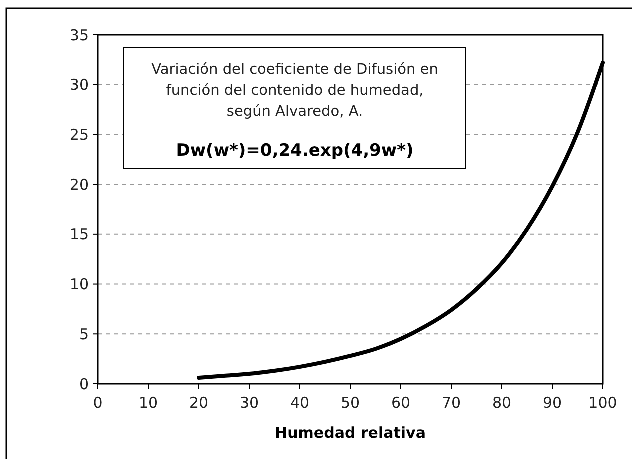 The height and width of the screenshot is (459, 632). Describe the element at coordinates (300, 403) in the screenshot. I see `x-tick-label: 40` at that location.